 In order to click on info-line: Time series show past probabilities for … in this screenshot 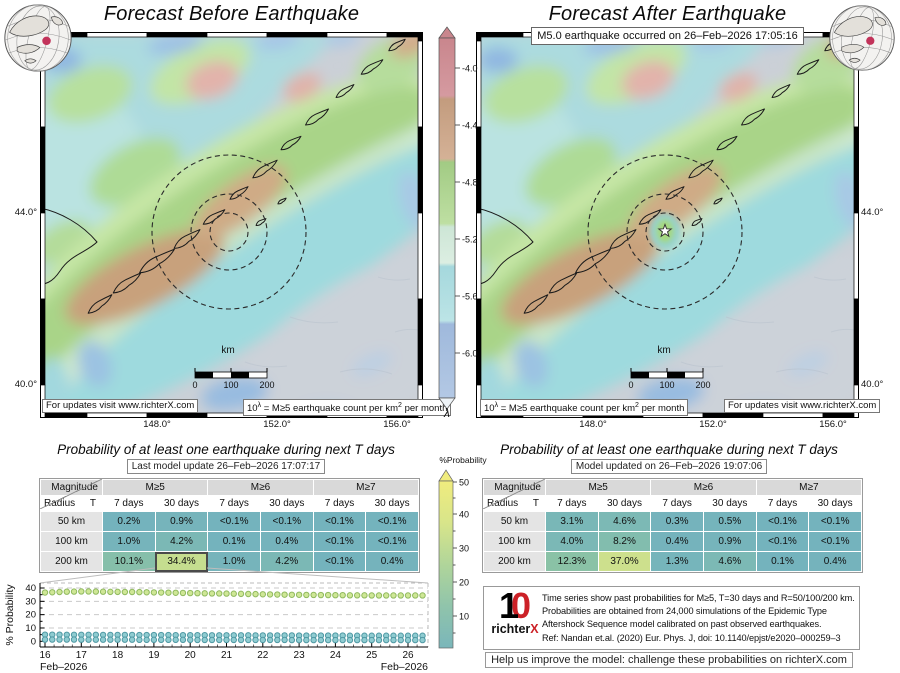, I will do `click(698, 598)`.